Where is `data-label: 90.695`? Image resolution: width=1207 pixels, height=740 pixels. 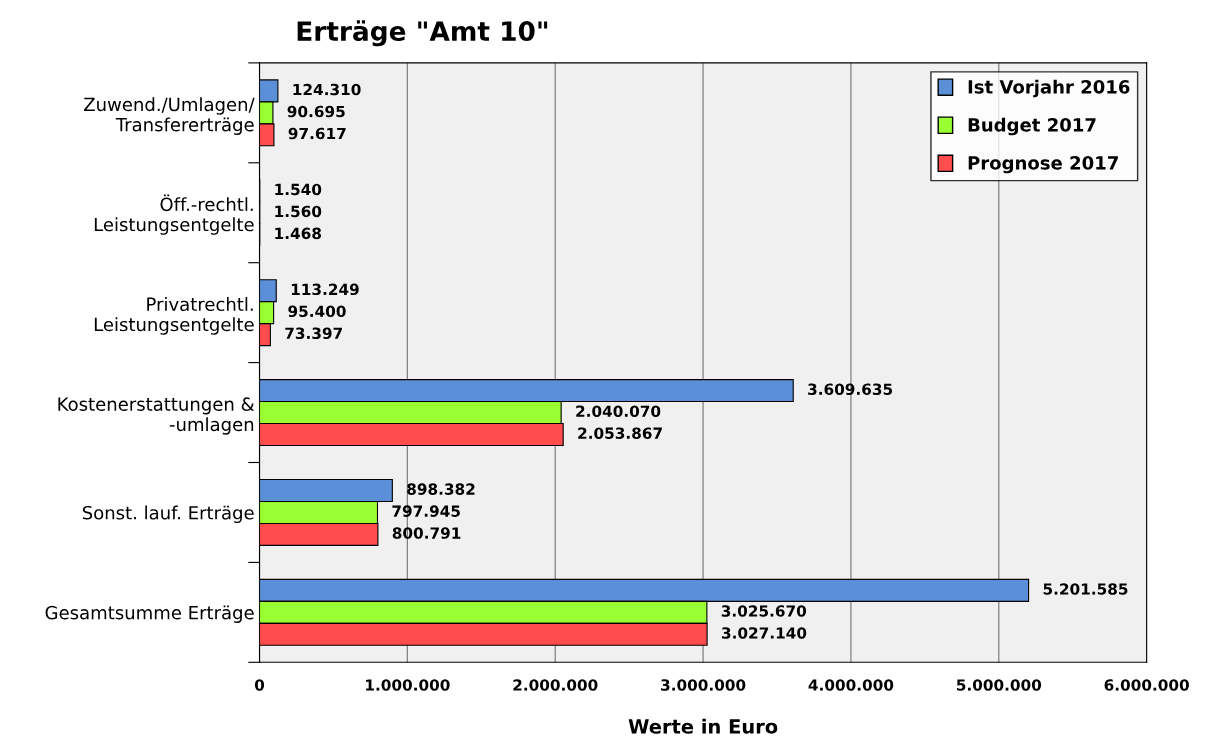
data-label: 90.695 is located at coordinates (316, 111).